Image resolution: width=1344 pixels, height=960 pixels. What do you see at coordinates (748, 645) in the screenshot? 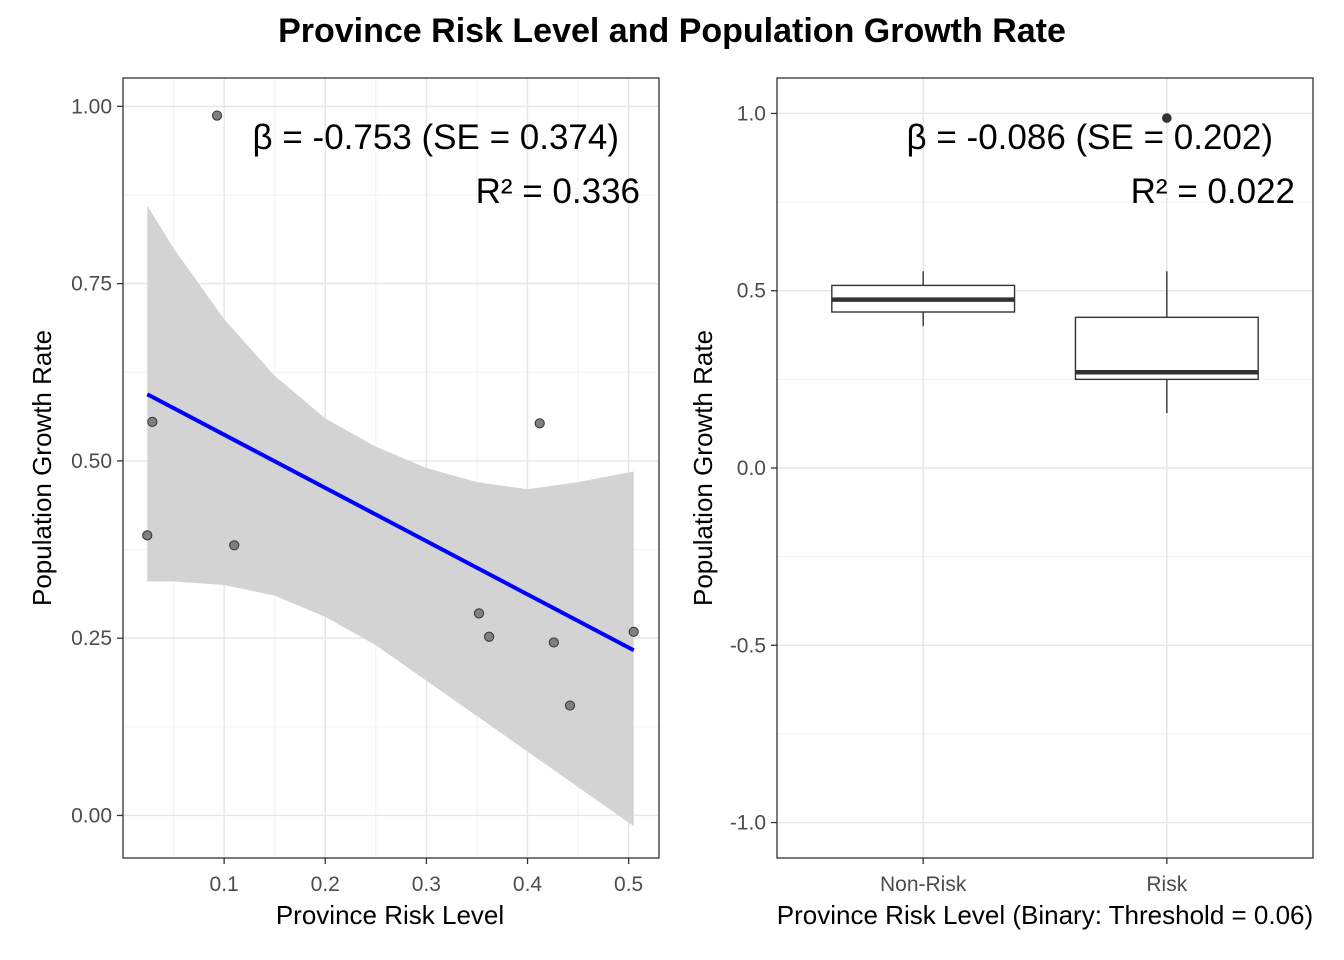
I see `y-tick-label: -0.5` at bounding box center [748, 645].